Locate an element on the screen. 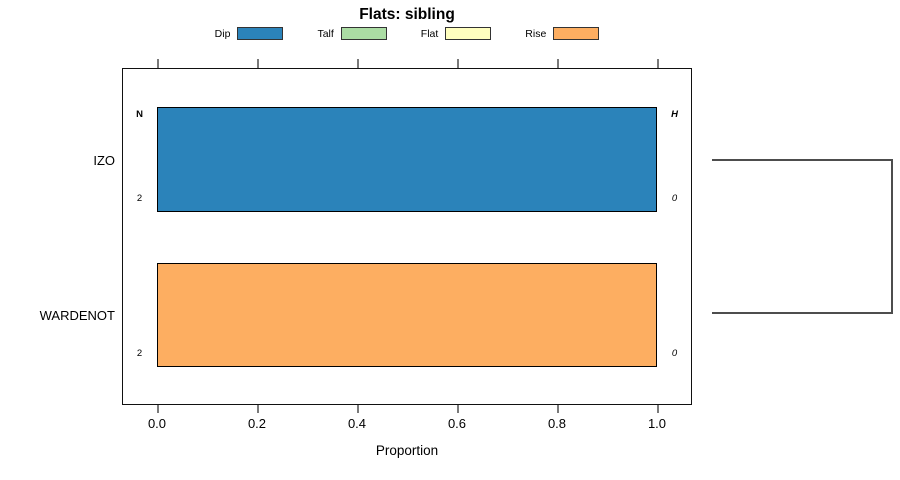  category-label-izo: IZO is located at coordinates (104, 160).